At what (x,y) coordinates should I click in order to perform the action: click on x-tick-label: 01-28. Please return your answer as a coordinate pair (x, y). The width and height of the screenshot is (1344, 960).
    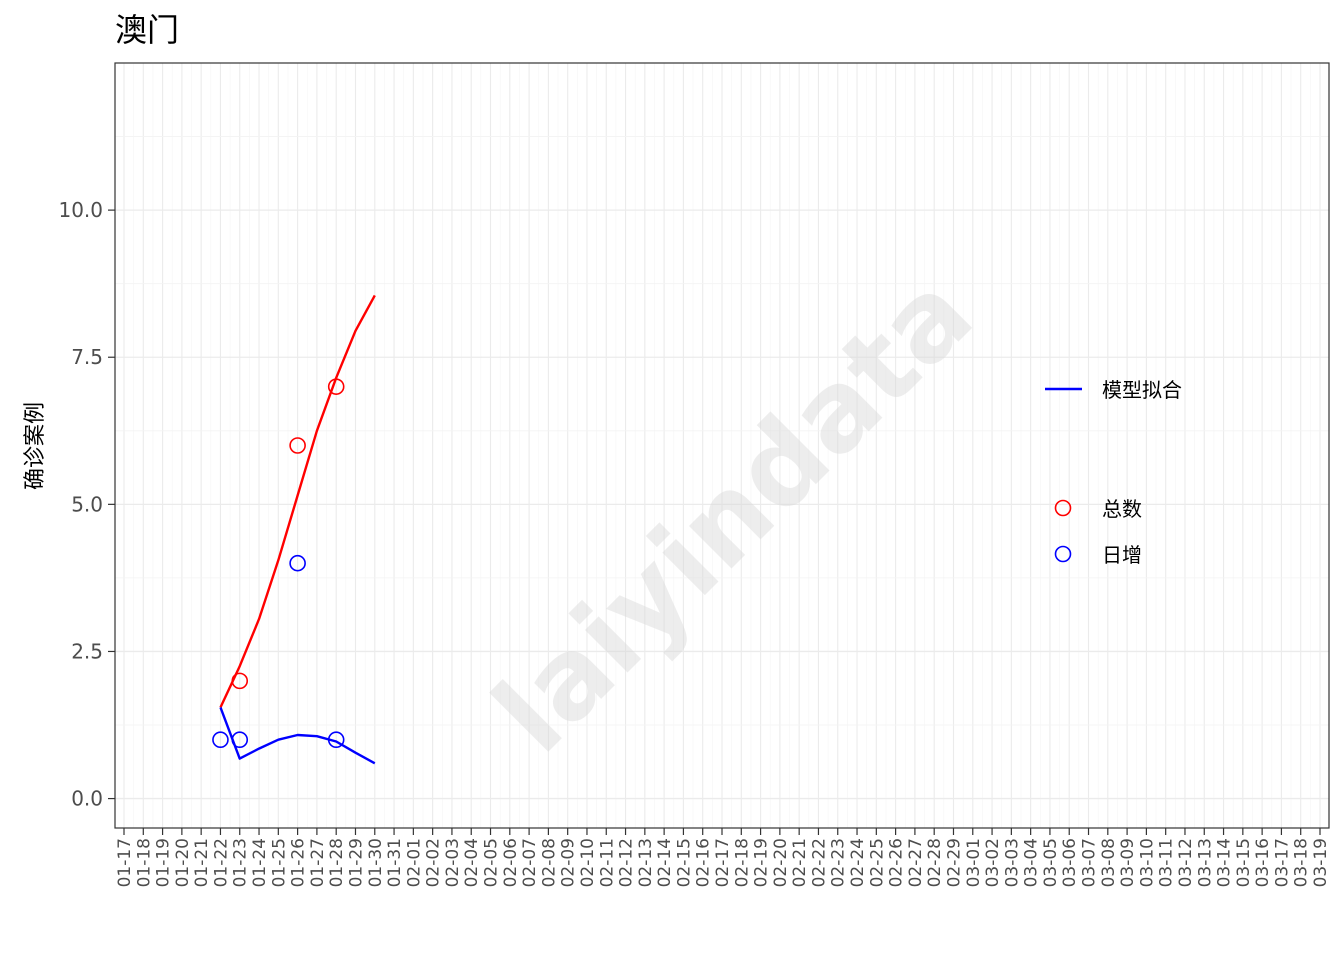
    Looking at the image, I should click on (337, 862).